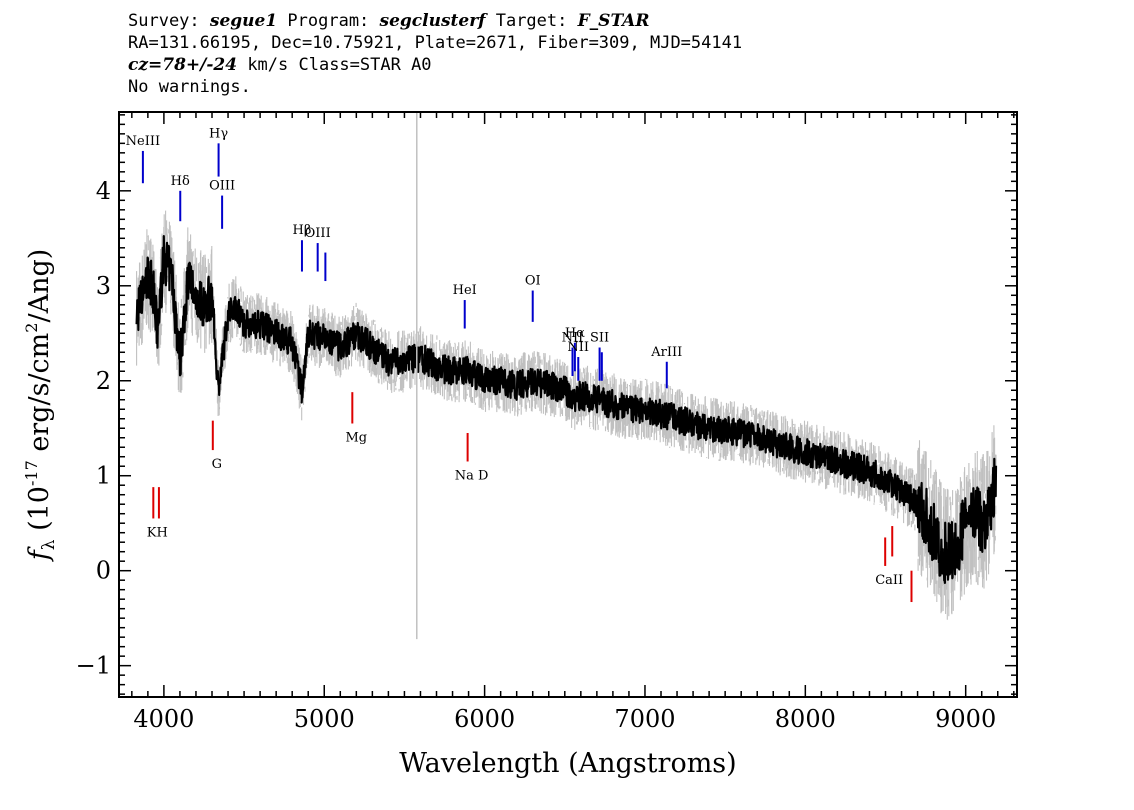 The height and width of the screenshot is (810, 1134). I want to click on y-tick-label: −1, so click(93, 666).